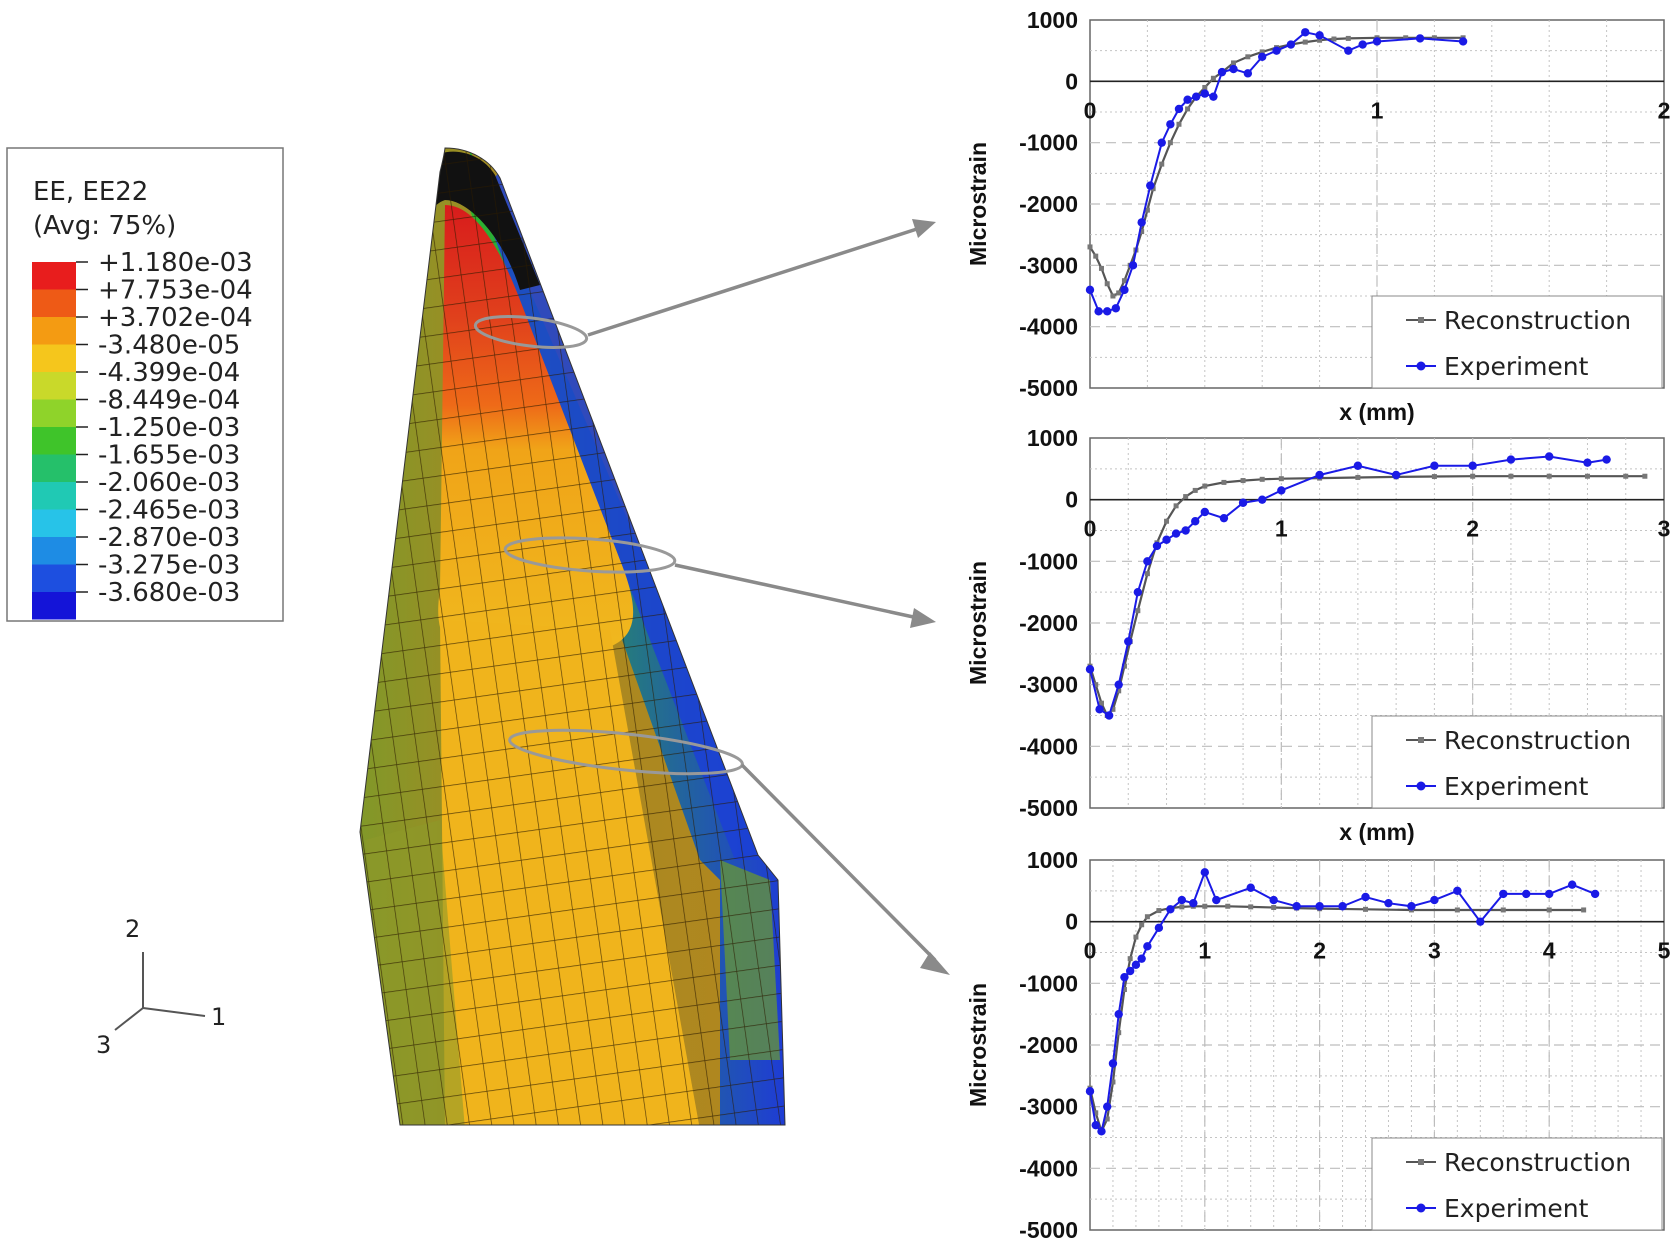 The width and height of the screenshot is (1673, 1240). What do you see at coordinates (90, 192) in the screenshot?
I see `contour-legend-title: EE, EE22` at bounding box center [90, 192].